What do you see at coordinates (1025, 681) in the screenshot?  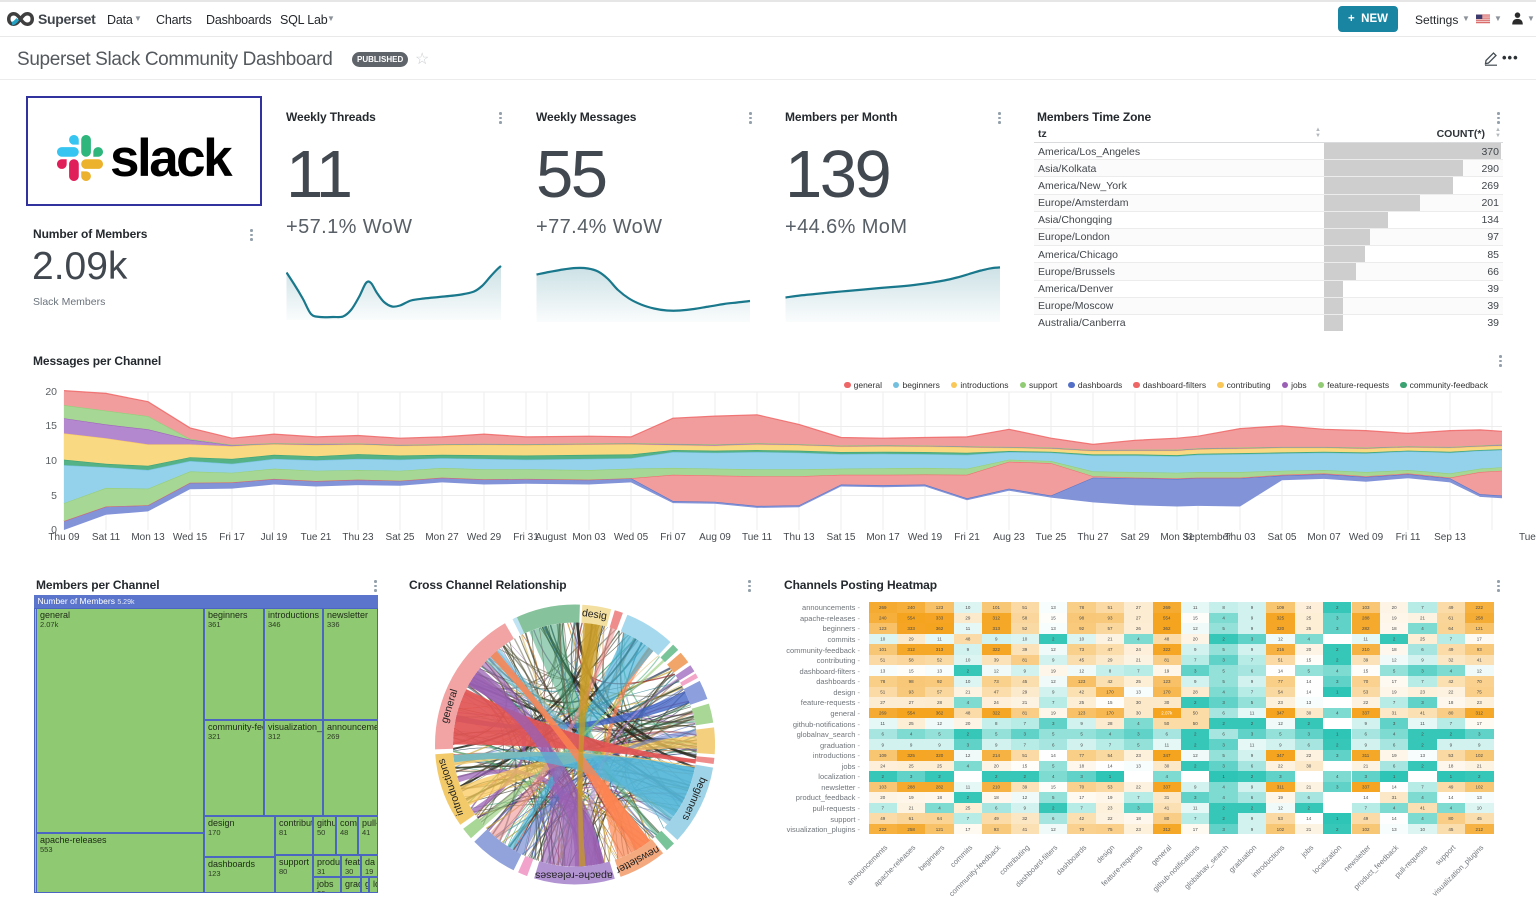 I see `svg-text: 45` at bounding box center [1025, 681].